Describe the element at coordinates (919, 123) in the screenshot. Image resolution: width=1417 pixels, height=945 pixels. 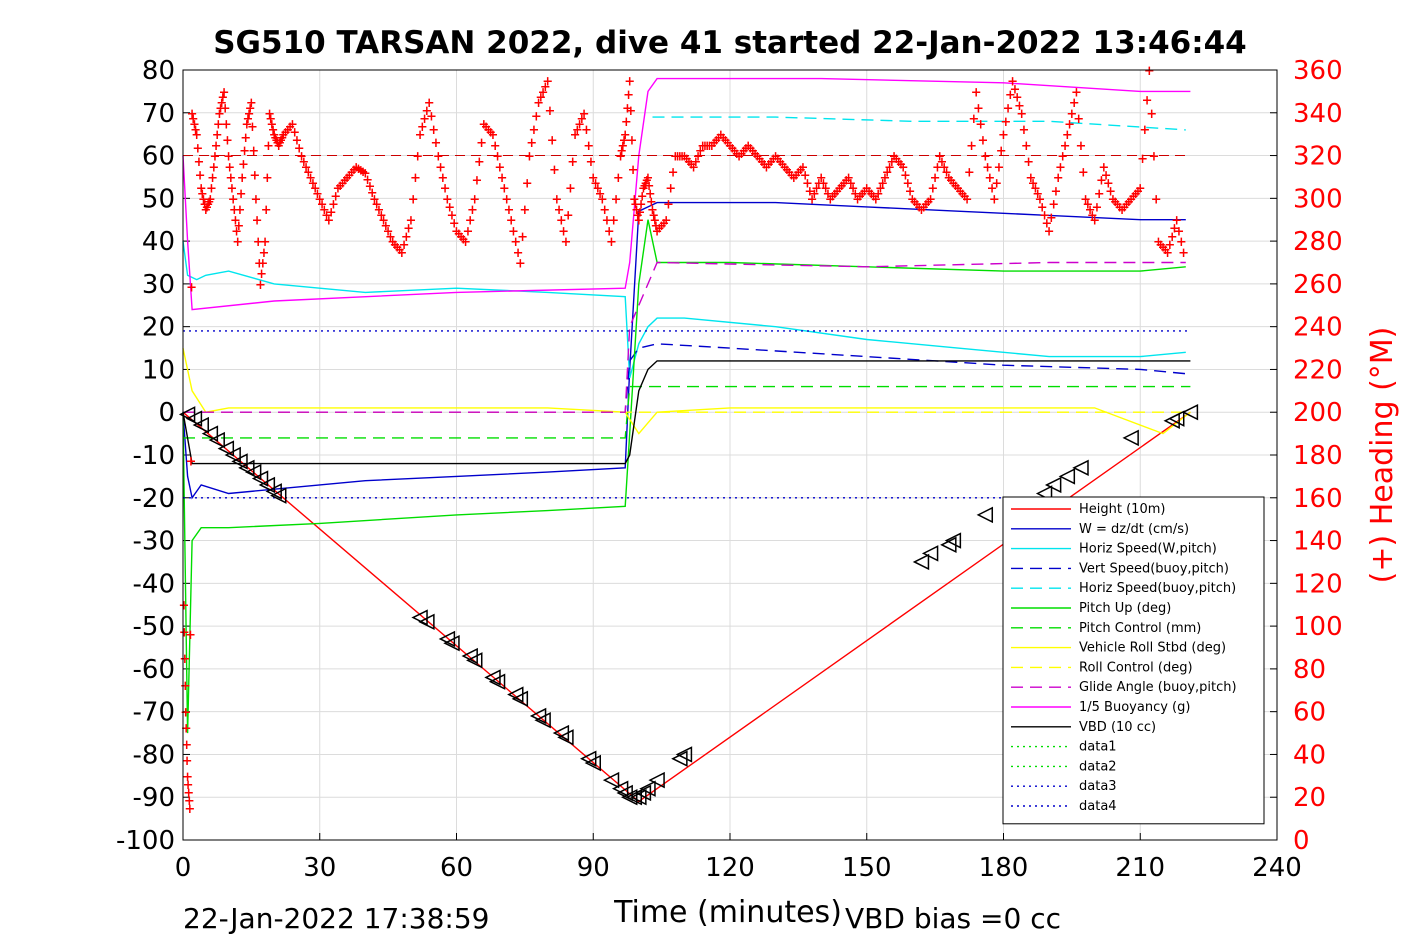
I see `series-line-horiz-speed-buoy-pitch` at that location.